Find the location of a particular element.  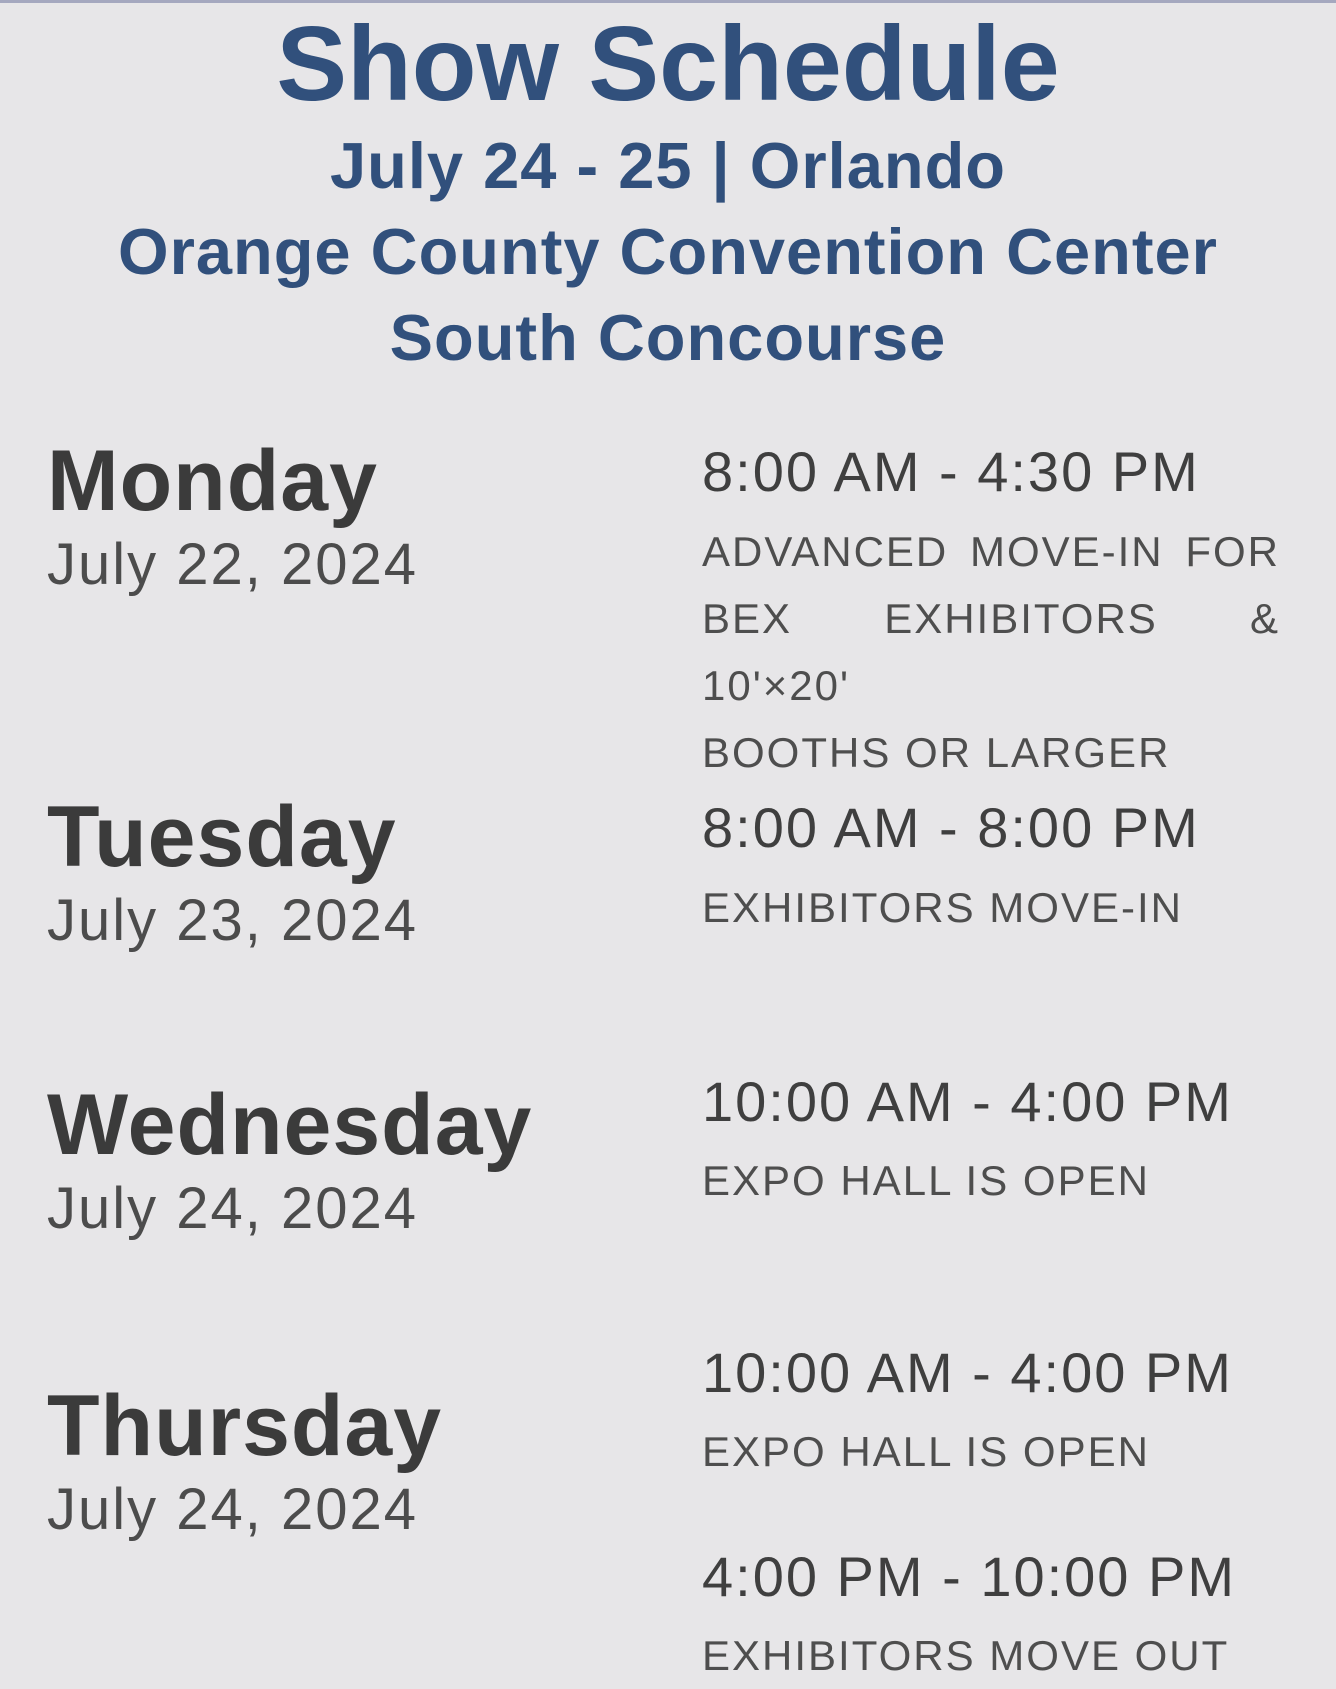

page-top-border is located at coordinates (668, 1).